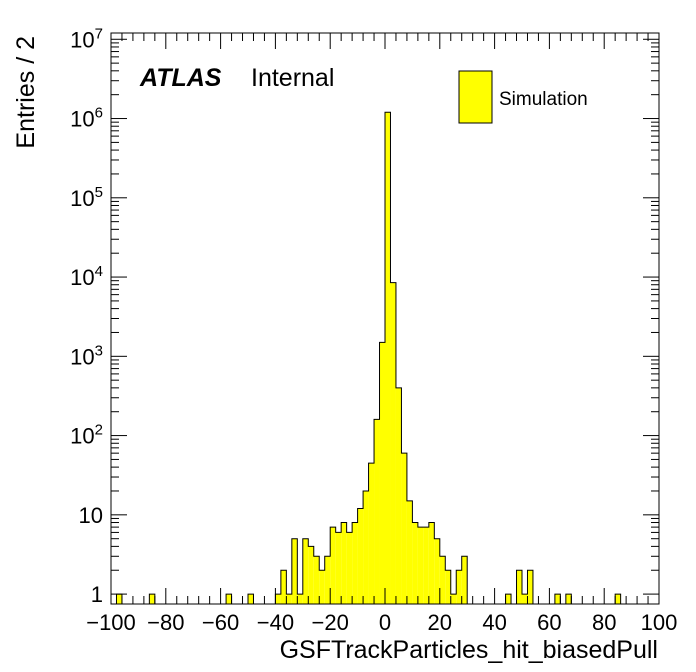 This screenshot has width=696, height=672. Describe the element at coordinates (604, 622) in the screenshot. I see `x-tick-label: 80` at that location.